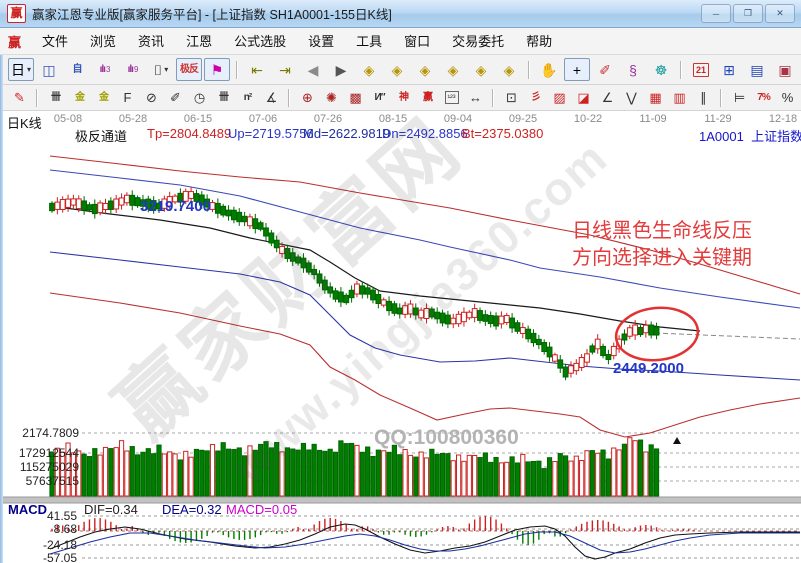  Describe the element at coordinates (321, 41) in the screenshot. I see `menu-item-设置: 设置` at that location.